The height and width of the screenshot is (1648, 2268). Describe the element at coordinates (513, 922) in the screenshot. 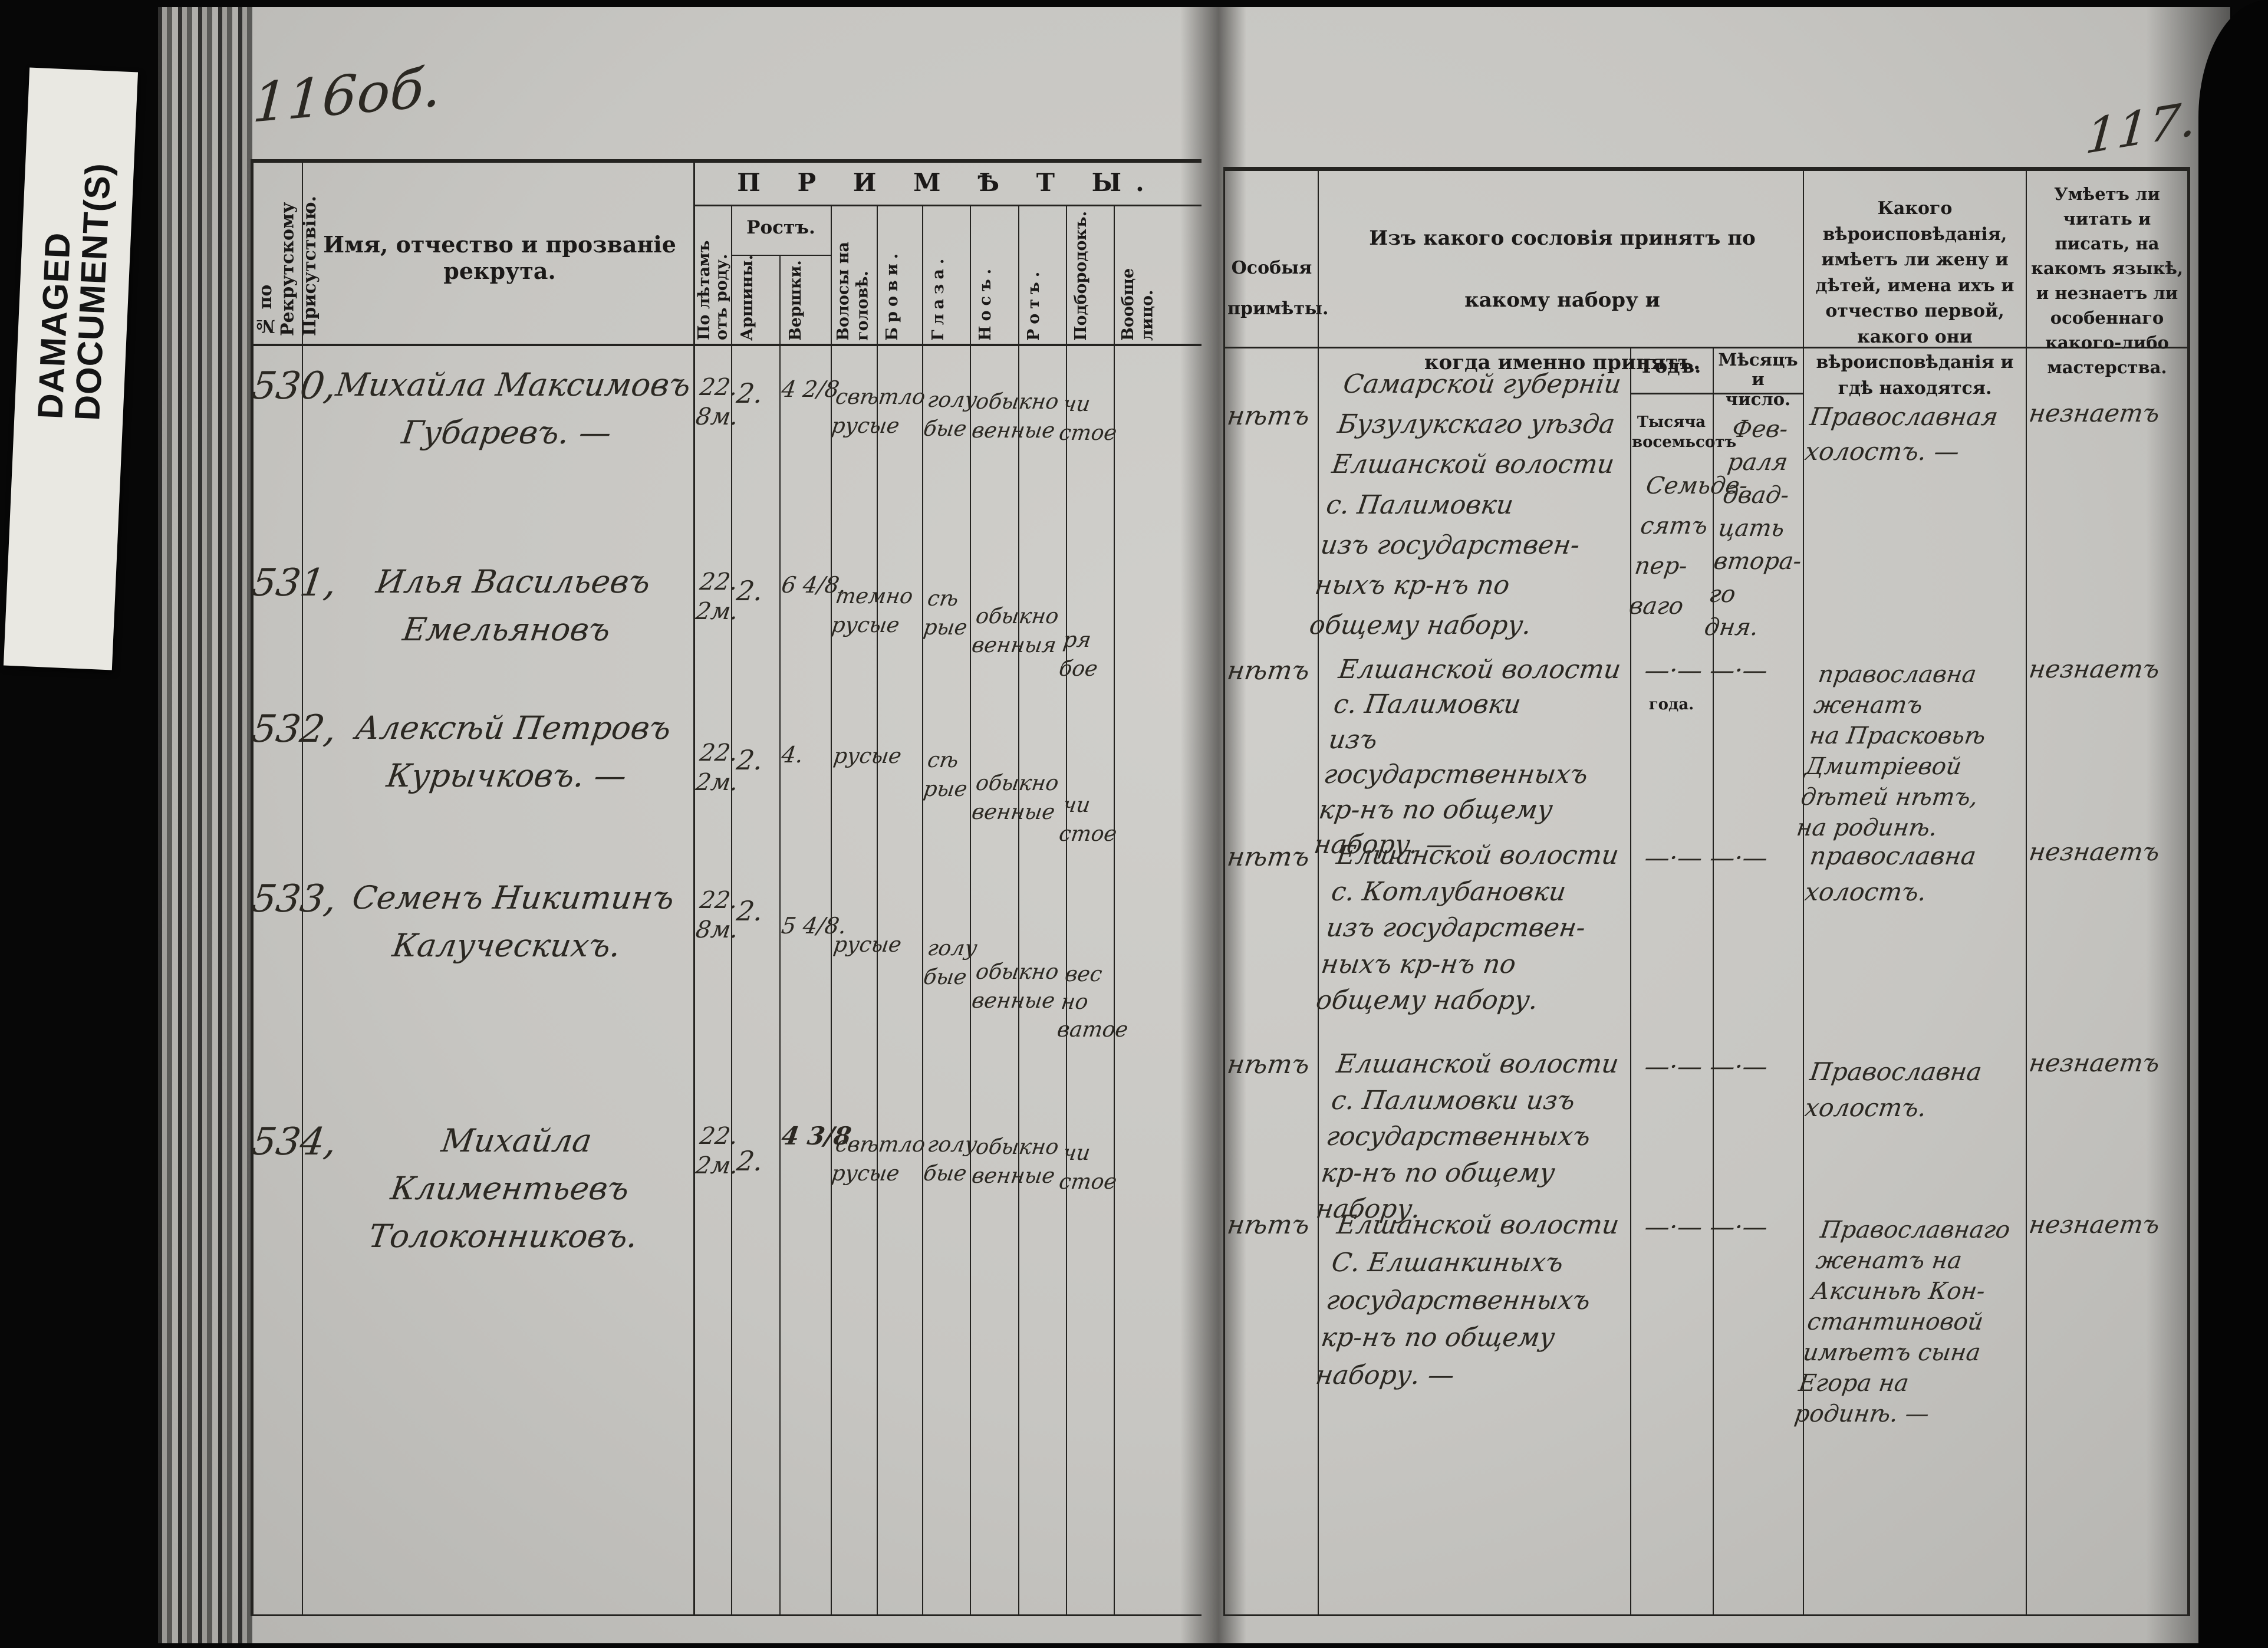

I see `row-533-name: Семенъ Никитинъ Калуческихъ.` at that location.